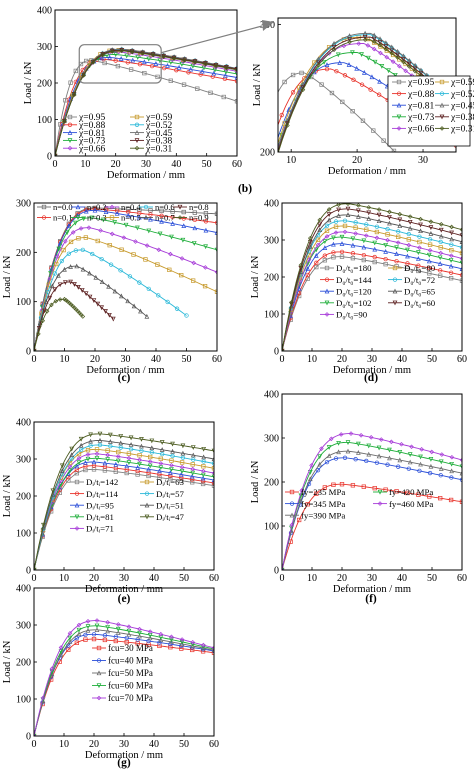  I want to click on plot-frame, so click(124, 662).